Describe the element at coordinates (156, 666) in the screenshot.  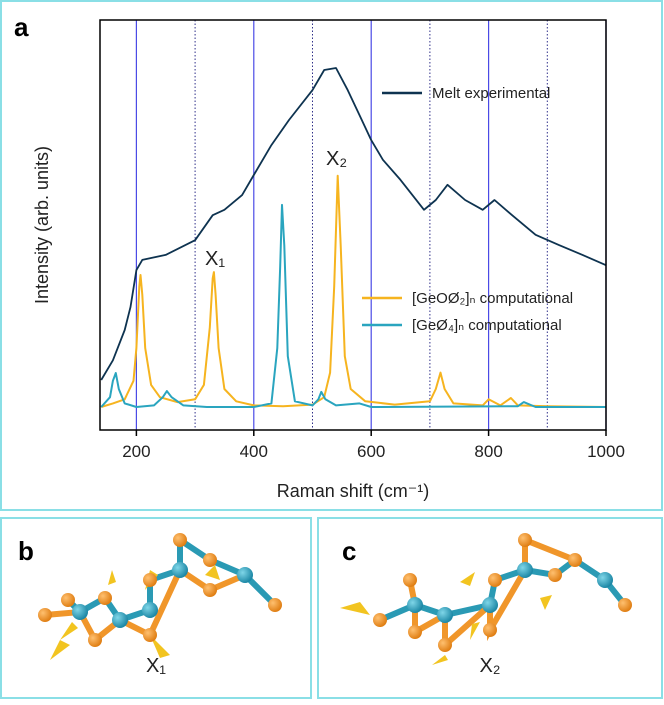
I see `structure-label: X₁` at that location.